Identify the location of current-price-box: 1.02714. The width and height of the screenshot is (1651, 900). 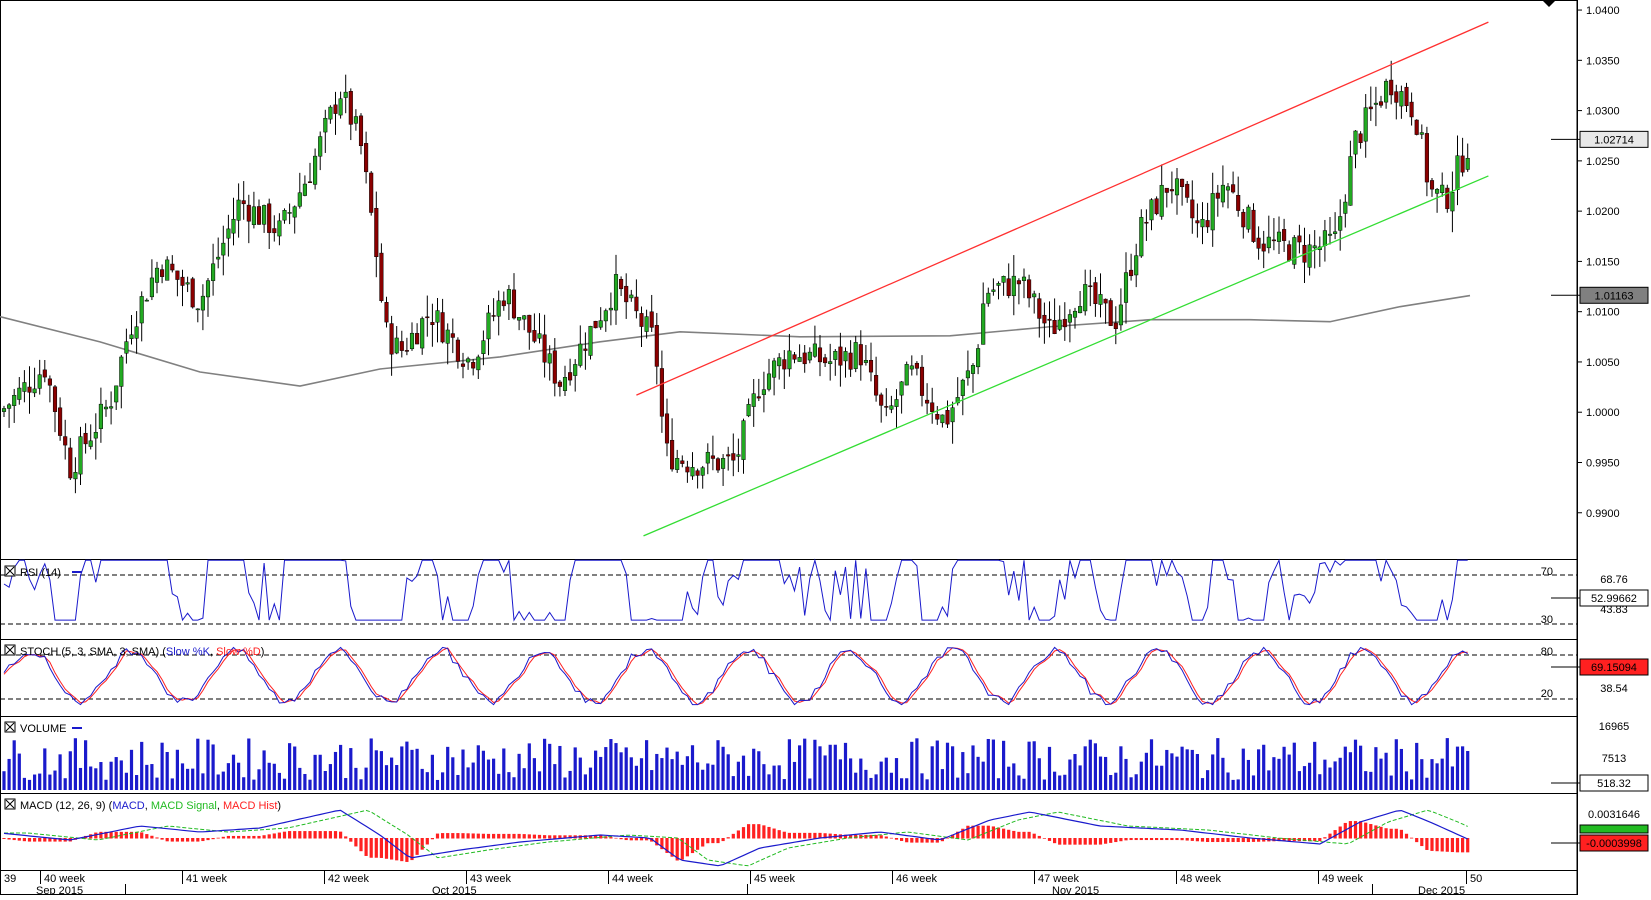
(1600, 139).